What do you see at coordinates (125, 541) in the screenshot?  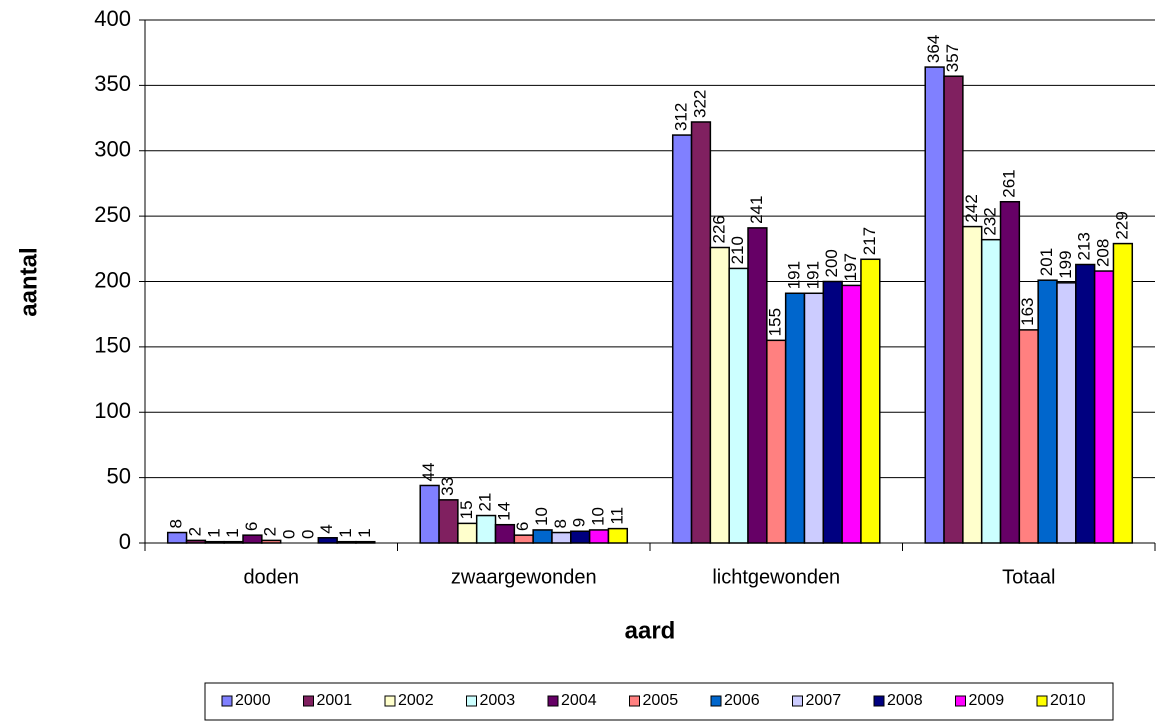 I see `y-tick-label: 0` at bounding box center [125, 541].